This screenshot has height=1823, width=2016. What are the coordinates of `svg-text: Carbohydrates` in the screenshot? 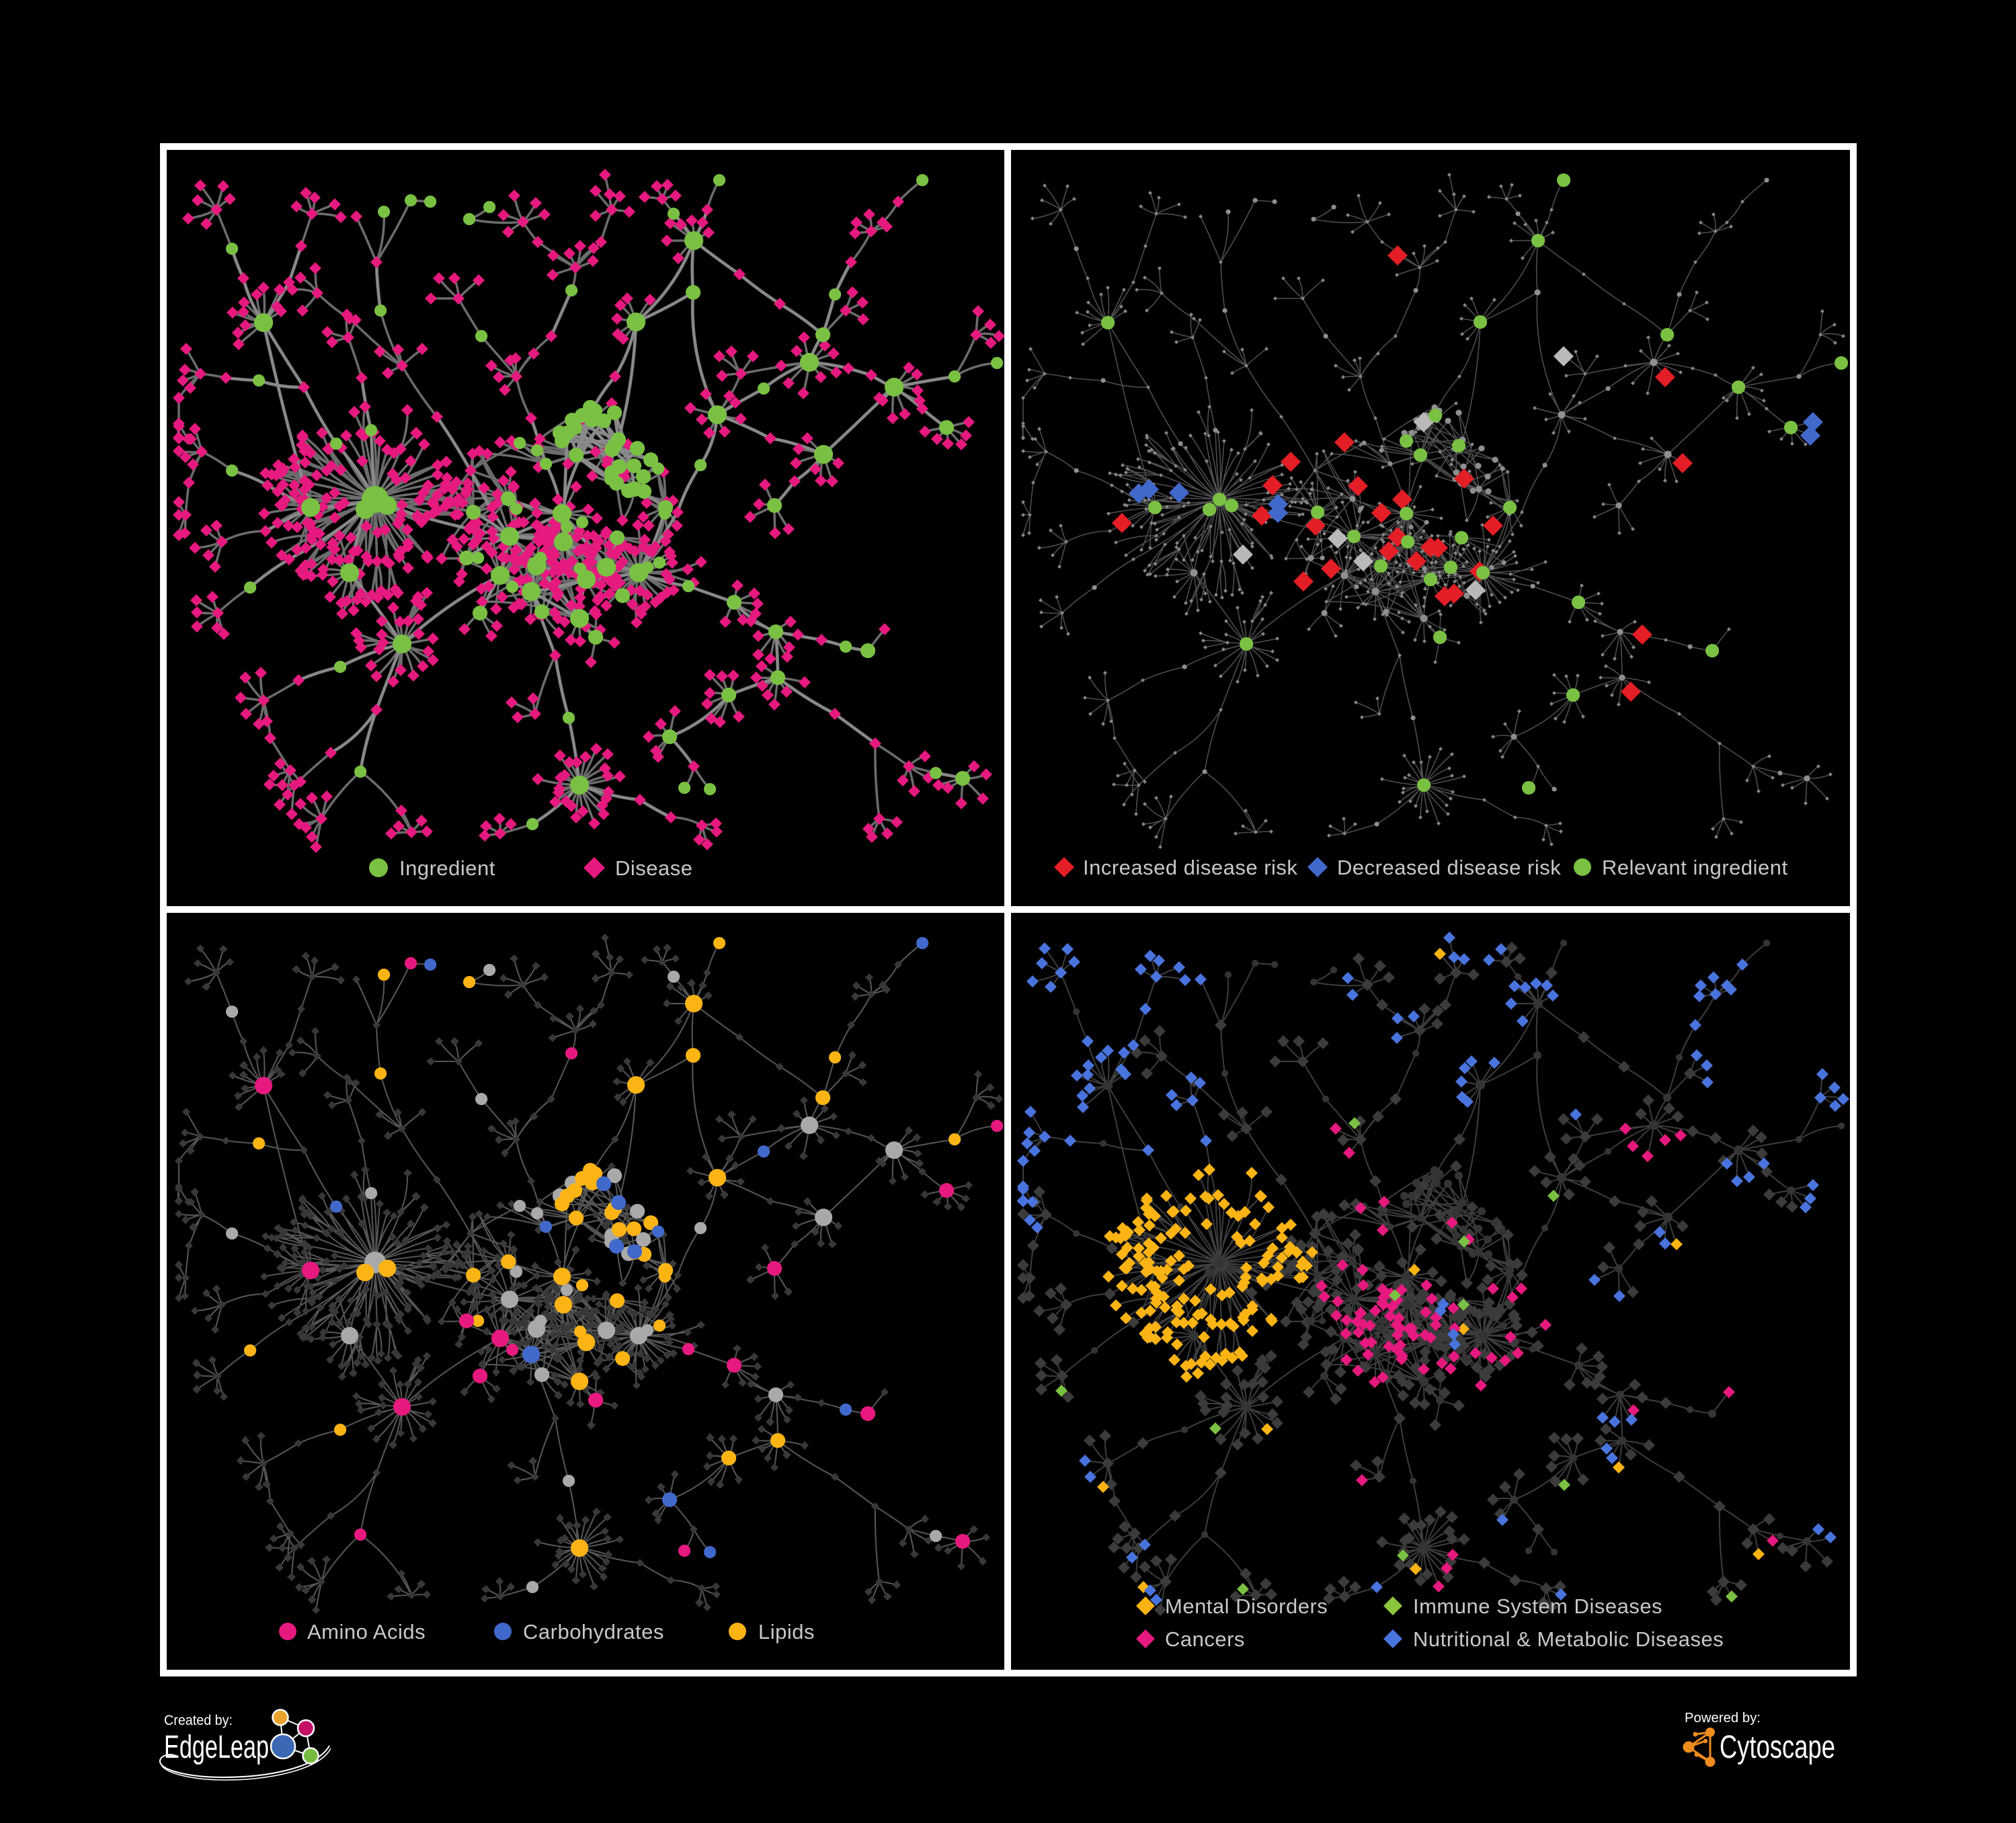 It's located at (593, 1632).